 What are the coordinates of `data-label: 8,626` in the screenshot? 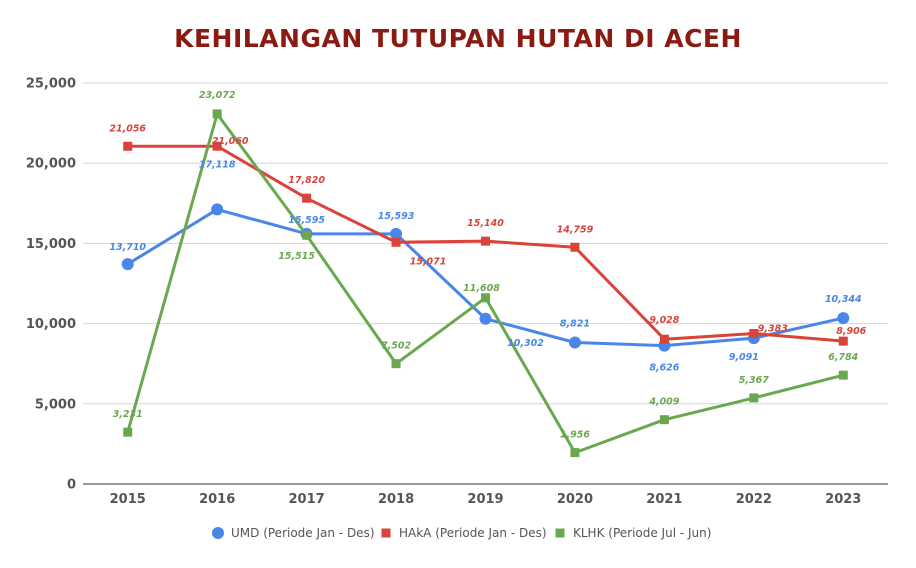 It's located at (664, 368).